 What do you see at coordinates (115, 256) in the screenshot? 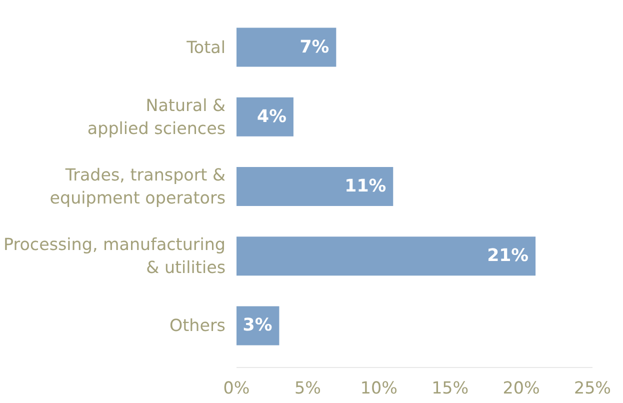
I see `y-tick-label: Processing, manufacturing & utilities` at bounding box center [115, 256].